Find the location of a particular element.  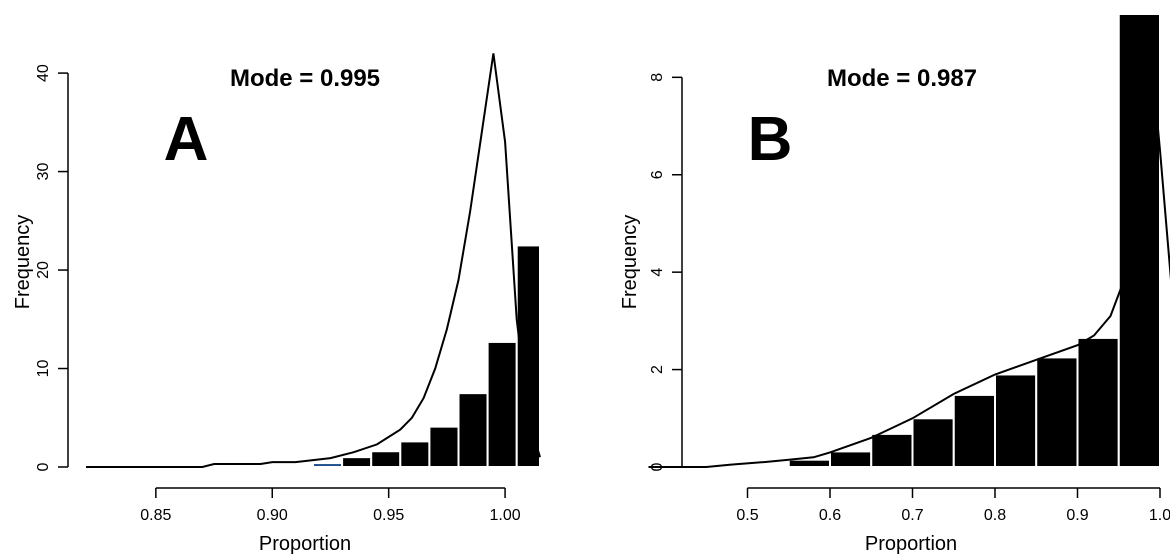

panel-b-ytick-label-2: 4 is located at coordinates (657, 272).